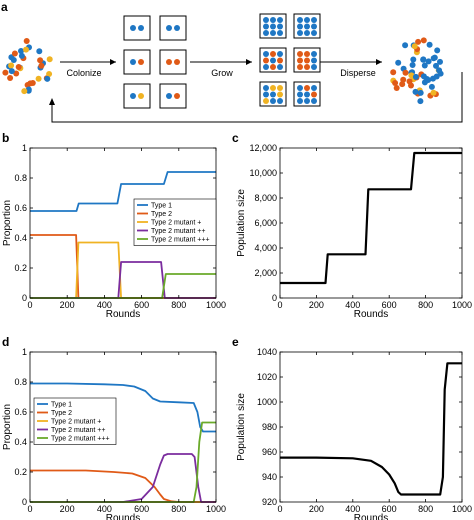 The image size is (474, 520). I want to click on y-tick-label: 920, so click(269, 502).